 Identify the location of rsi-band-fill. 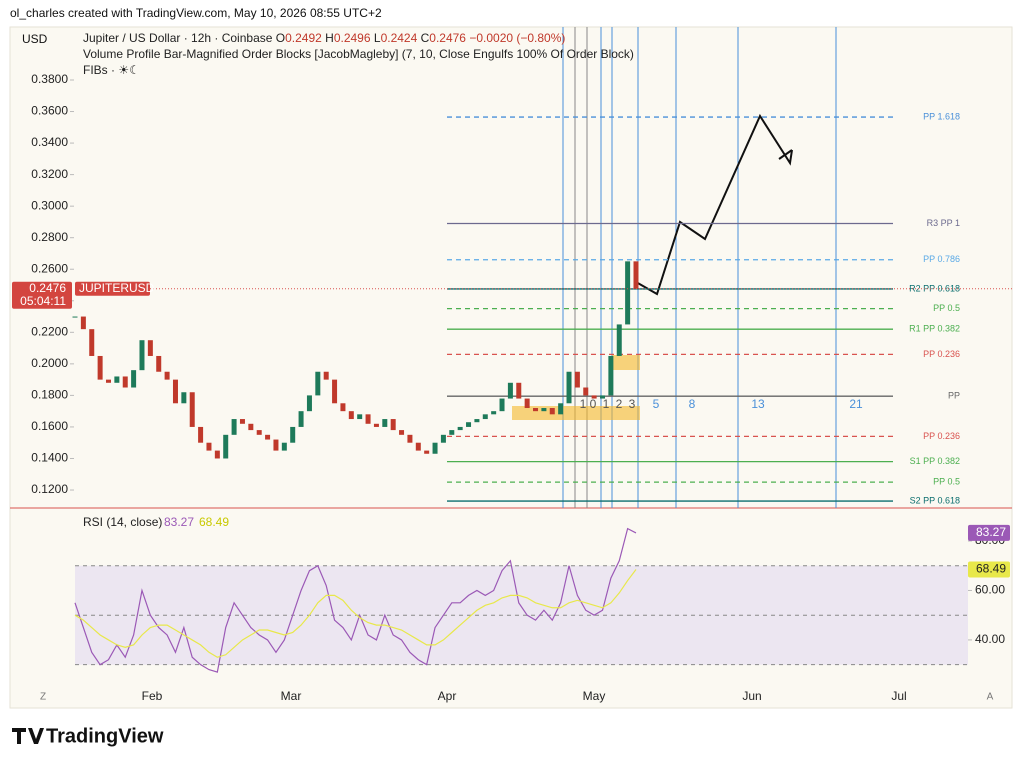
(521, 615).